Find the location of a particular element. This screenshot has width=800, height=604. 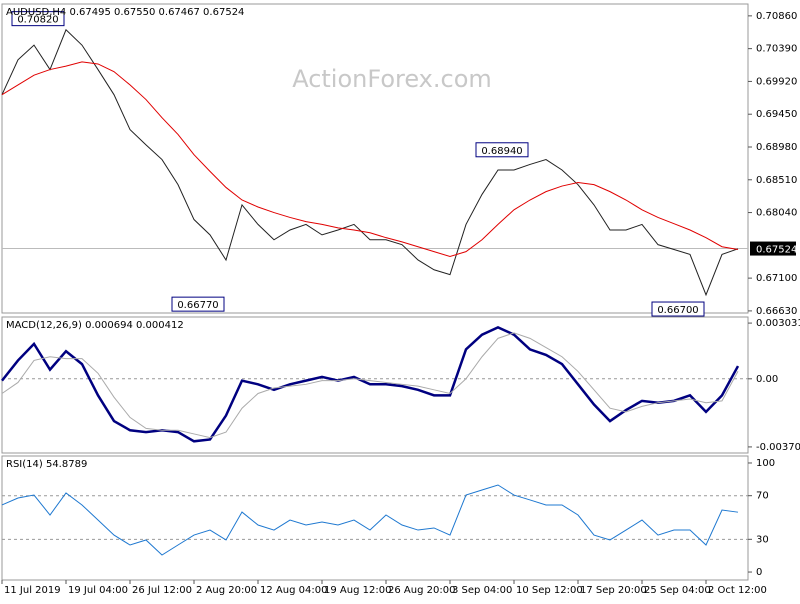

y-tick-label: 70 is located at coordinates (762, 496).